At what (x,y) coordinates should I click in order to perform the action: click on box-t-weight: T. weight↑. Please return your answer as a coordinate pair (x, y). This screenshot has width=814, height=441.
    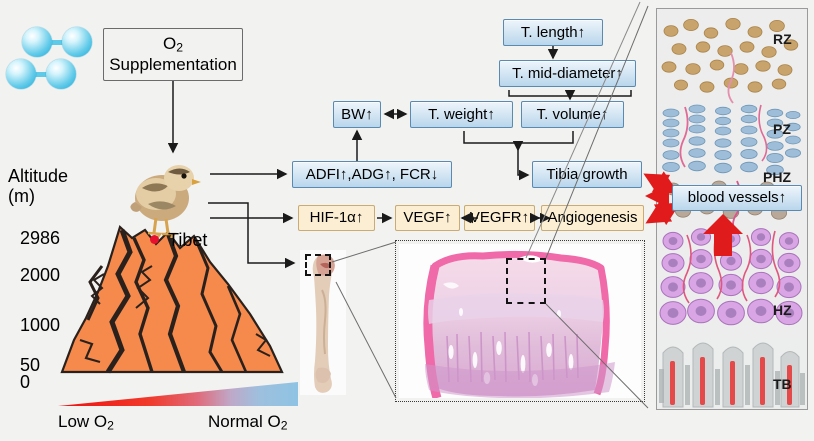
    Looking at the image, I should click on (461, 114).